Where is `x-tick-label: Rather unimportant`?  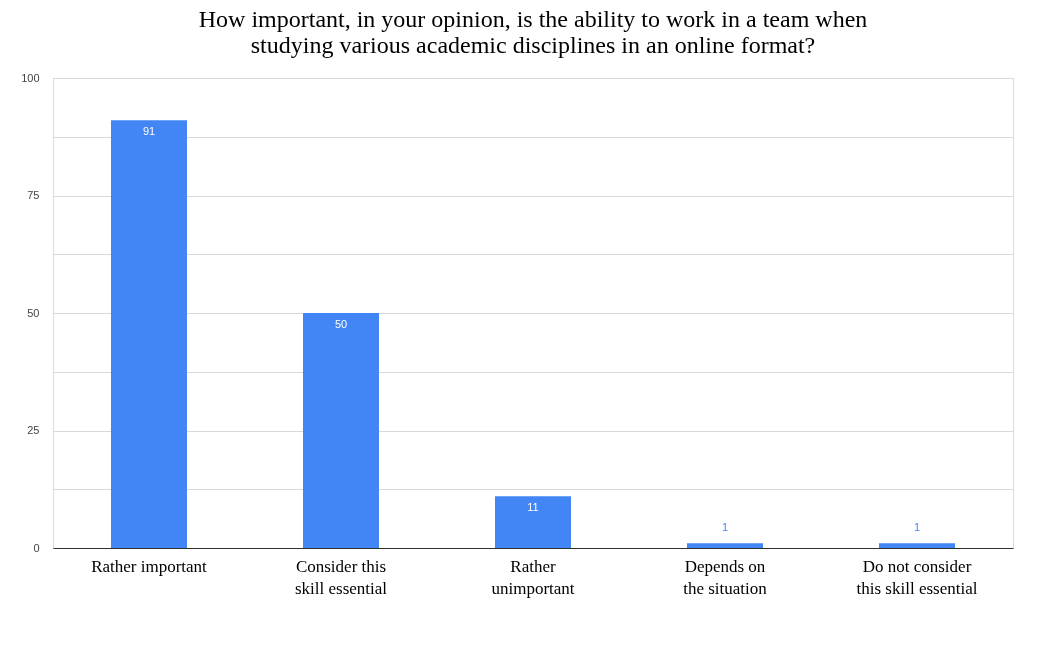 x-tick-label: Rather unimportant is located at coordinates (533, 577).